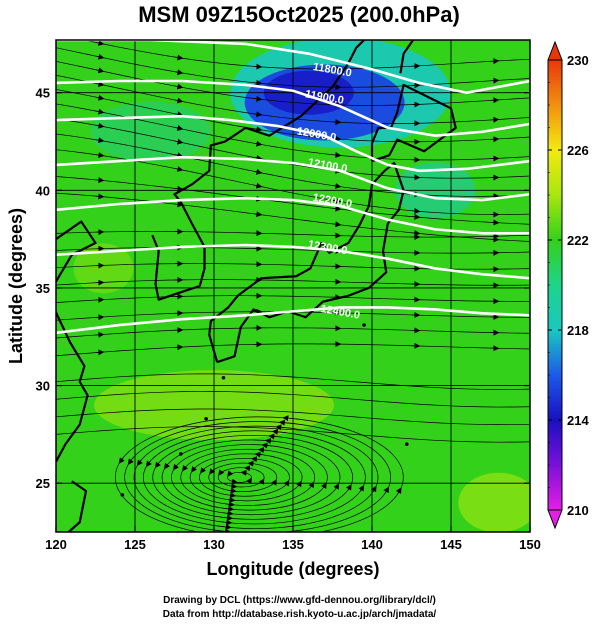 The width and height of the screenshot is (599, 625). What do you see at coordinates (135, 544) in the screenshot?
I see `x-tick-label: 125` at bounding box center [135, 544].